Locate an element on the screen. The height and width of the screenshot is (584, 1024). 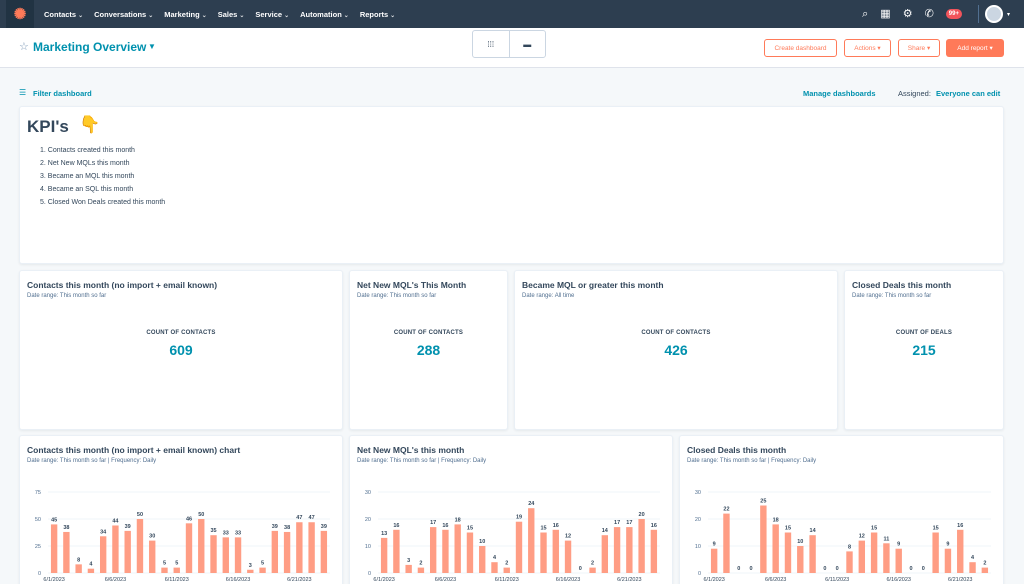
y-tick-label: 0 is located at coordinates (369, 574).